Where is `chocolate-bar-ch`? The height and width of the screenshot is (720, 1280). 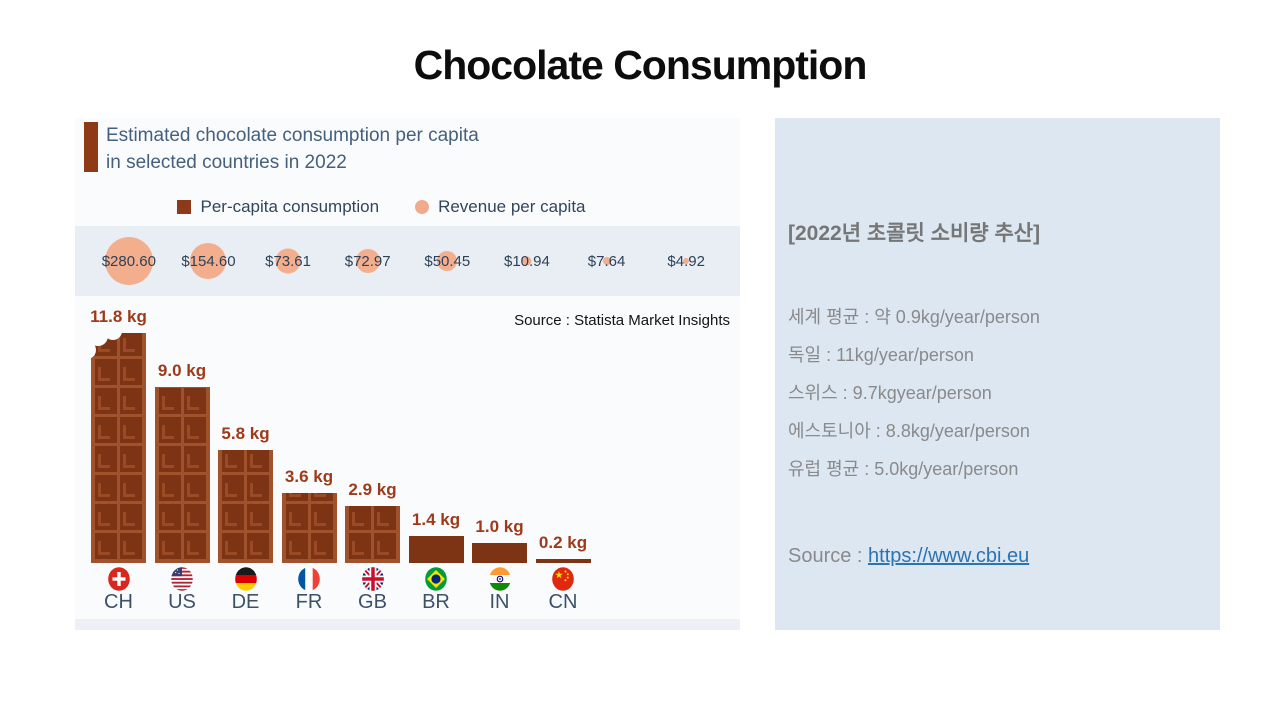 chocolate-bar-ch is located at coordinates (118, 448).